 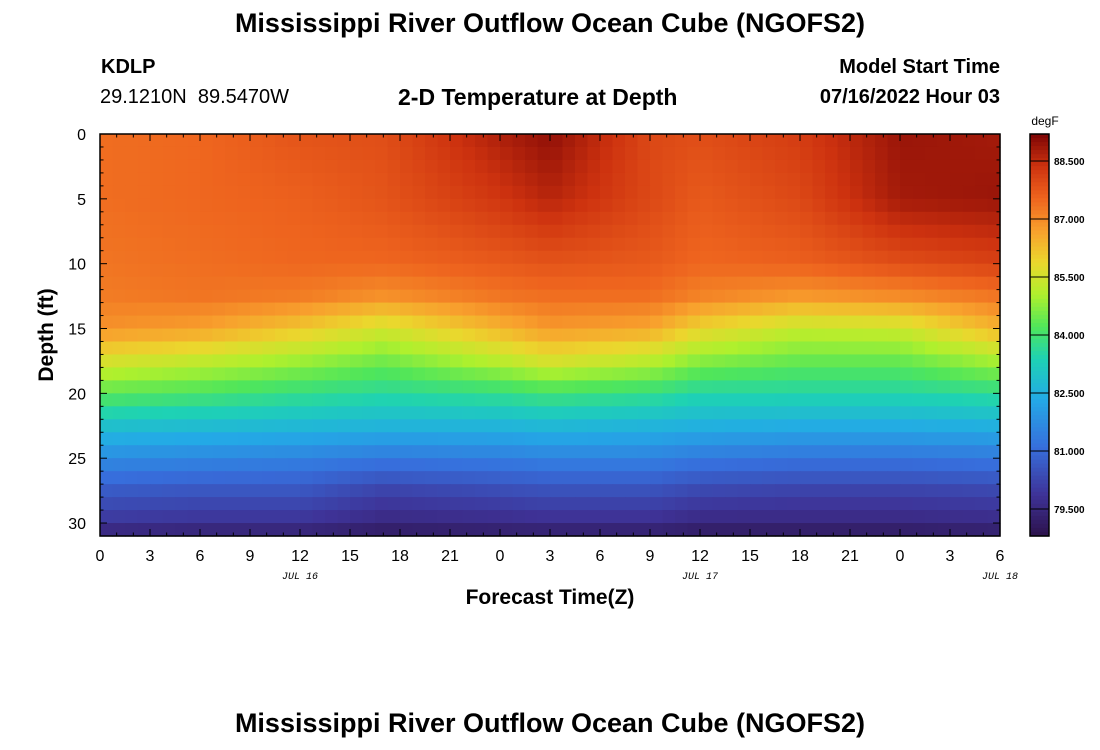 What do you see at coordinates (77, 265) in the screenshot?
I see `y-tick-label: 10` at bounding box center [77, 265].